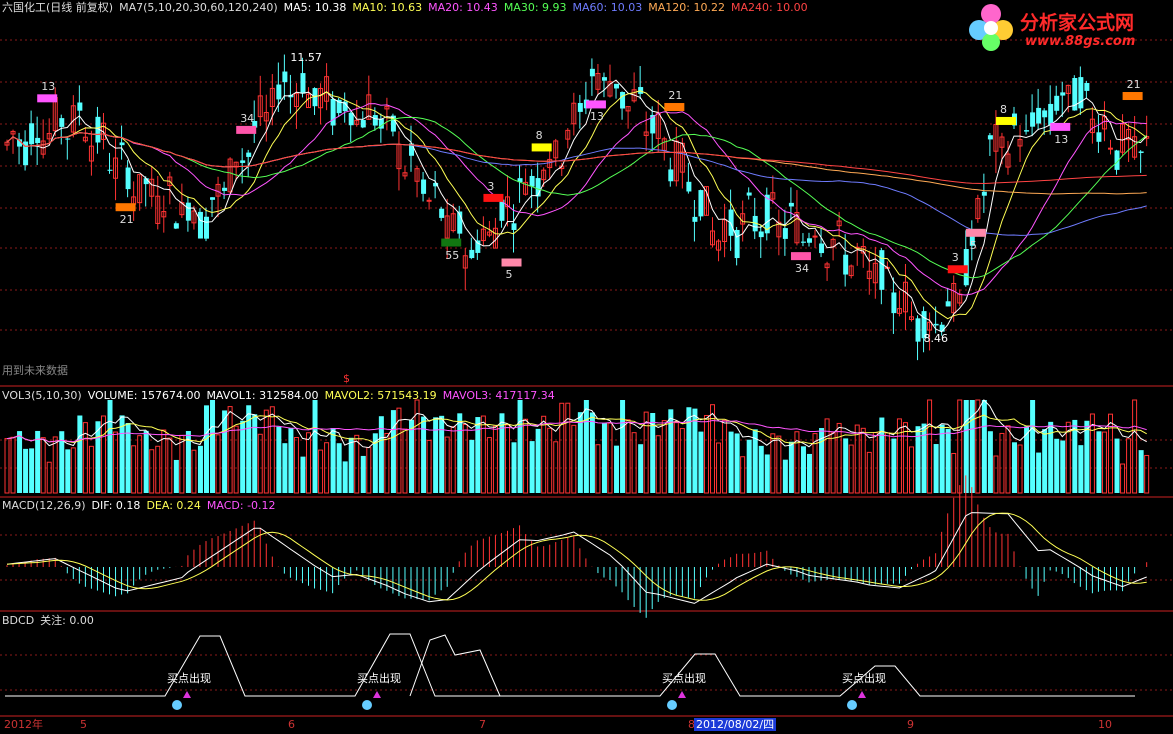  Describe the element at coordinates (936, 339) in the screenshot. I see `price-annotation: 8.46` at that location.